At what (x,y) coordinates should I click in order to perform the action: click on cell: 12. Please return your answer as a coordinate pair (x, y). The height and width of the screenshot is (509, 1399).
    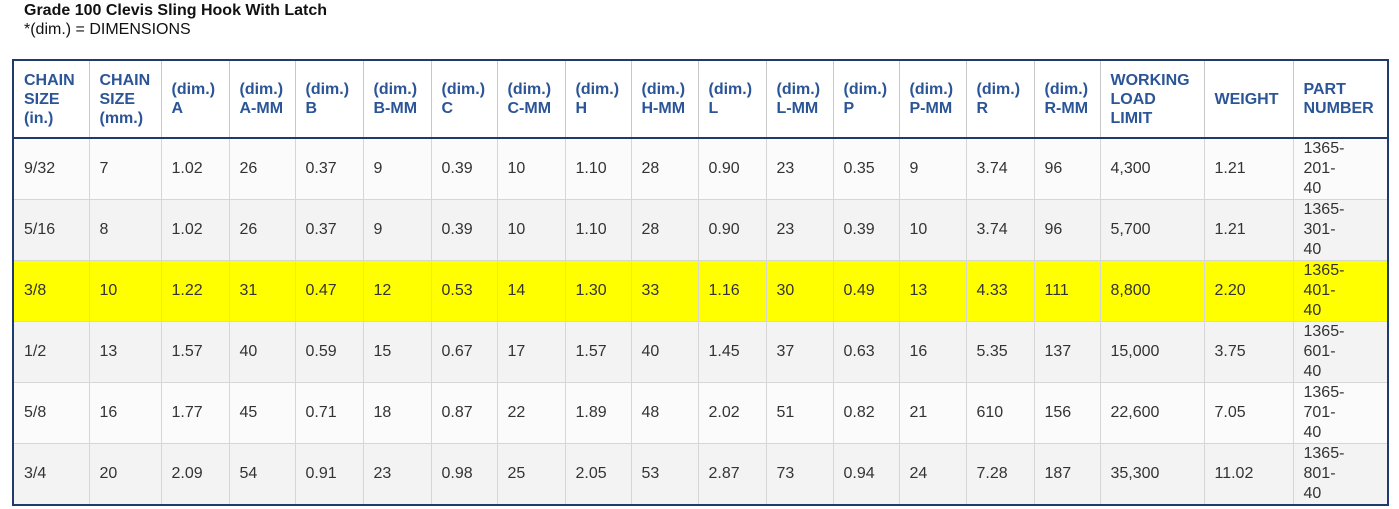
    Looking at the image, I should click on (397, 291).